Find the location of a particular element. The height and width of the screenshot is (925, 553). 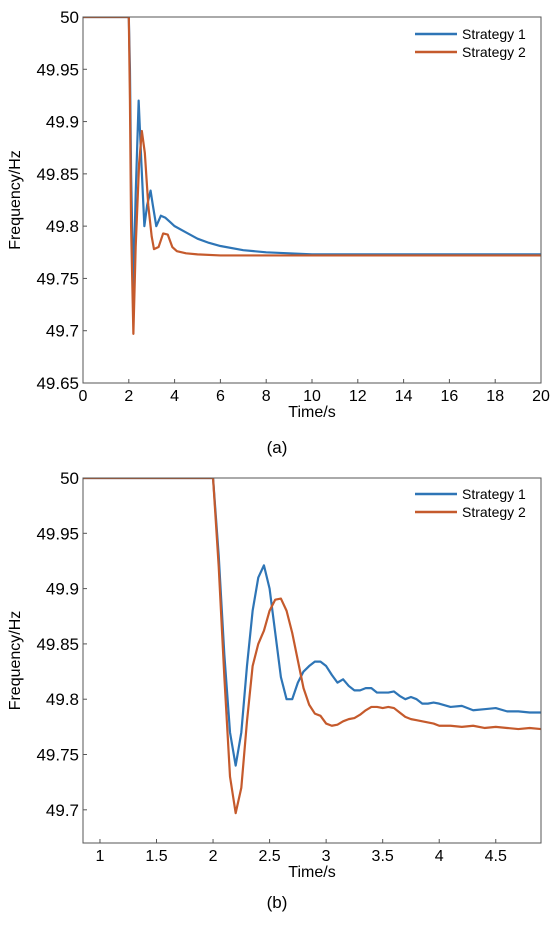

chart-caption: (a) is located at coordinates (277, 447).